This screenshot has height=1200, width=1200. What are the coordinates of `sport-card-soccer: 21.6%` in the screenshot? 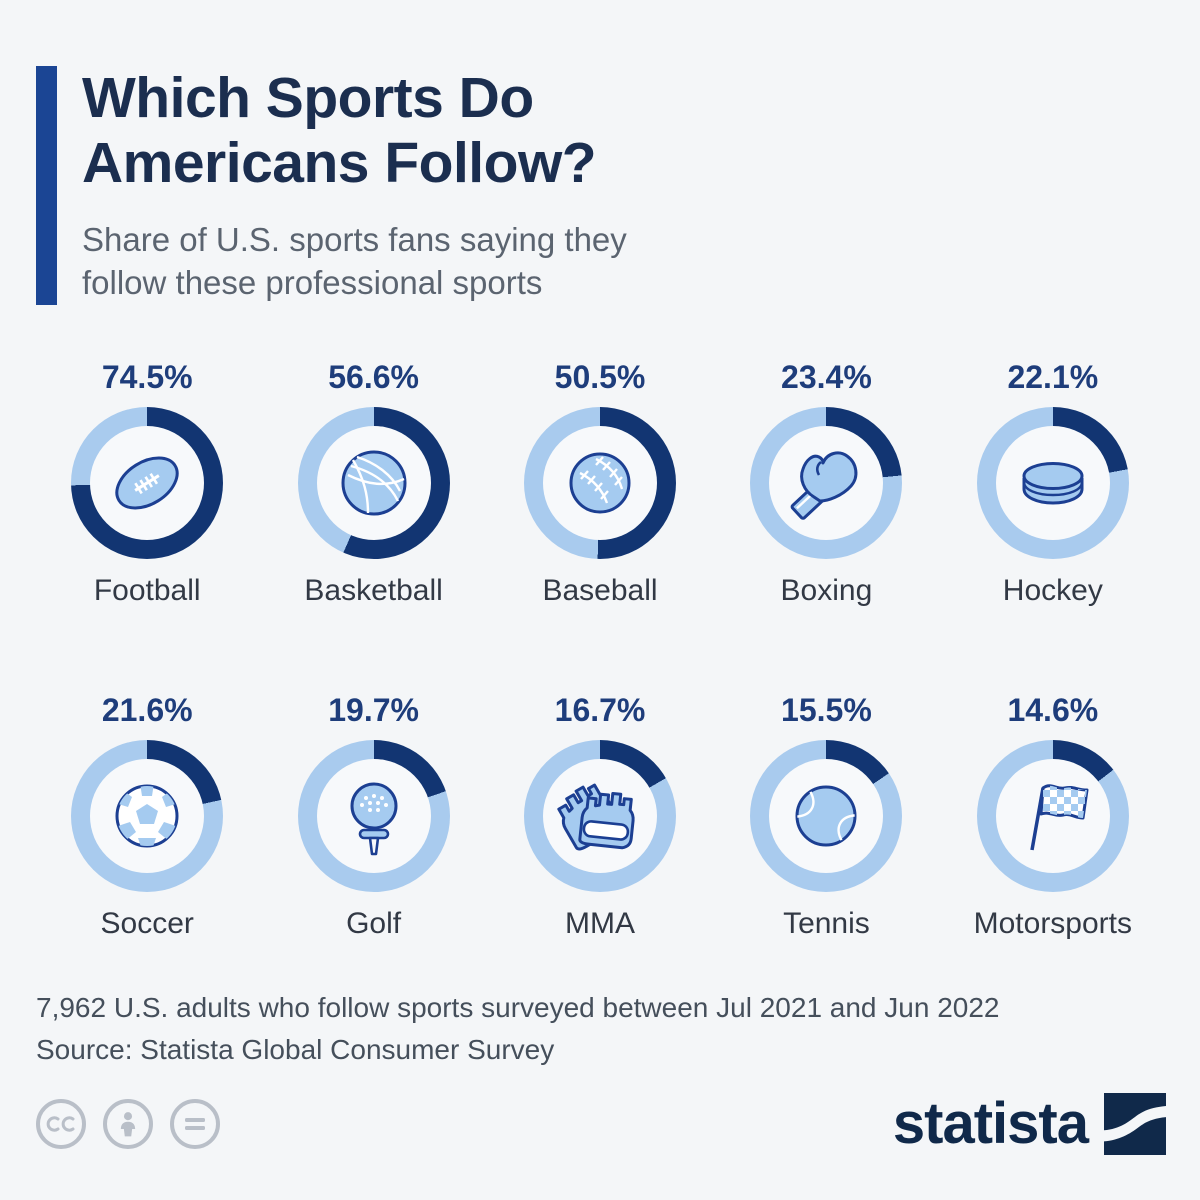 It's located at (147, 816).